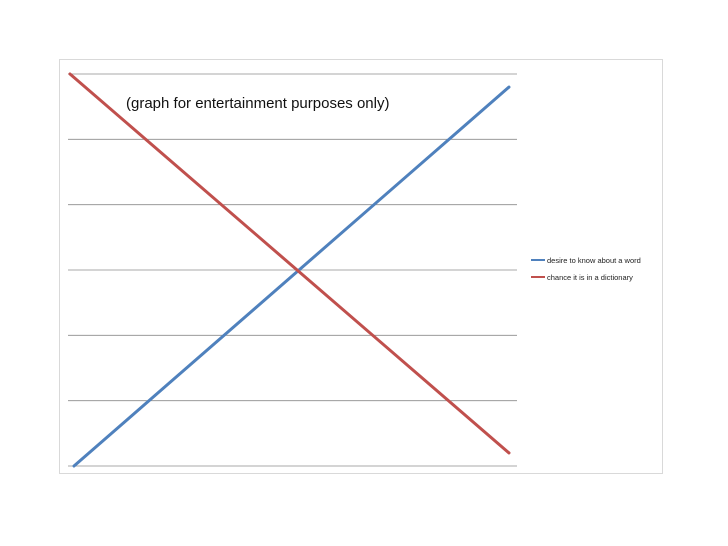  I want to click on chart-annotation: (graph for entertainment purposes only), so click(257, 103).